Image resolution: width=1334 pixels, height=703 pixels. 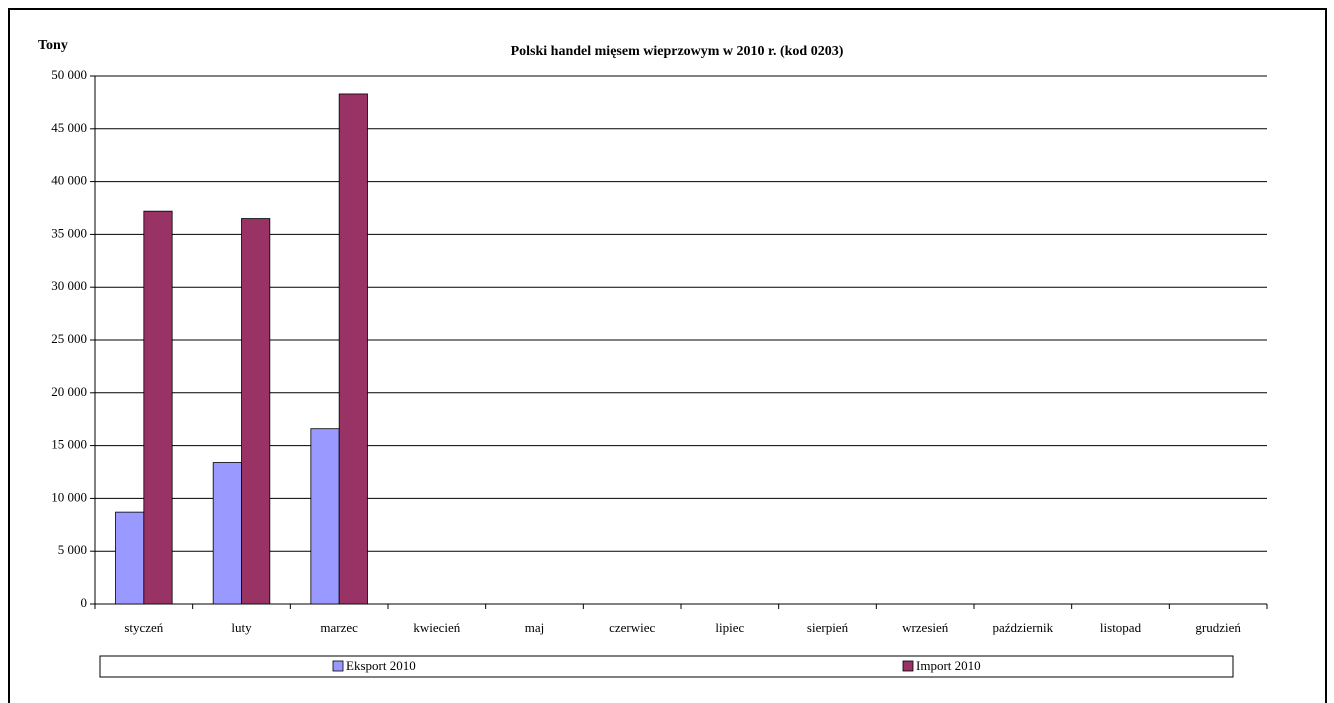 What do you see at coordinates (69, 496) in the screenshot?
I see `y-tick-label: 10 000` at bounding box center [69, 496].